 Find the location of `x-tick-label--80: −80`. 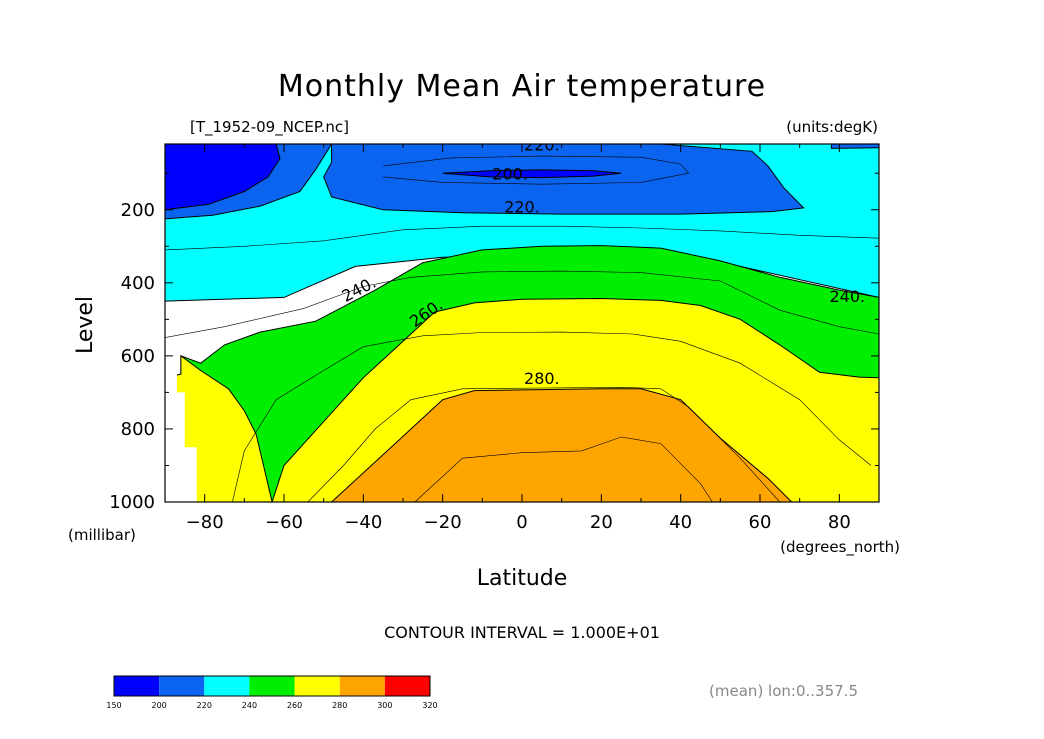

x-tick-label--80: −80 is located at coordinates (205, 522).